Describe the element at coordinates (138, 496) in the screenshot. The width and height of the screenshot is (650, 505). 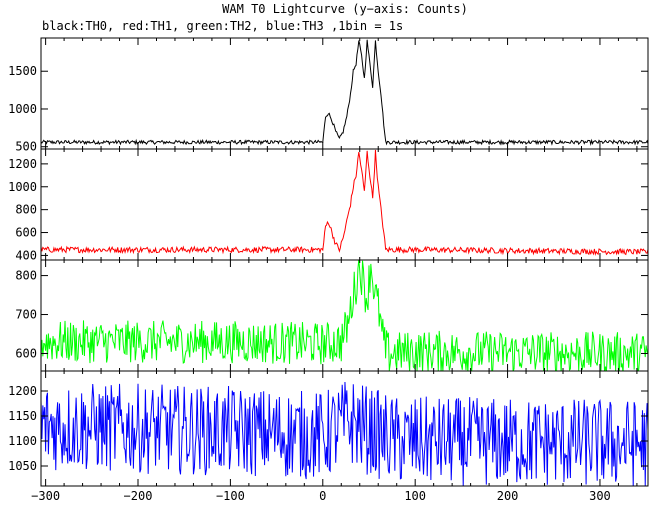
I see `x-tick-label: −200` at that location.